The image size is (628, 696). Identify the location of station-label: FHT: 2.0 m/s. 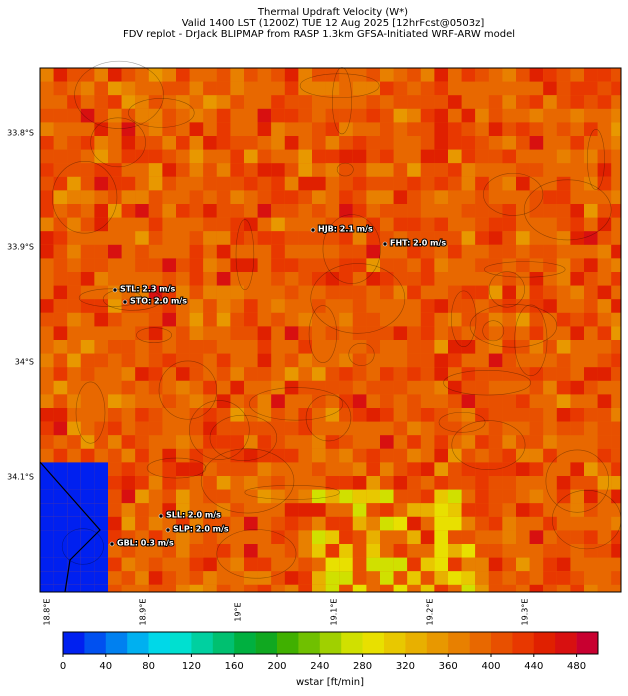
(418, 243).